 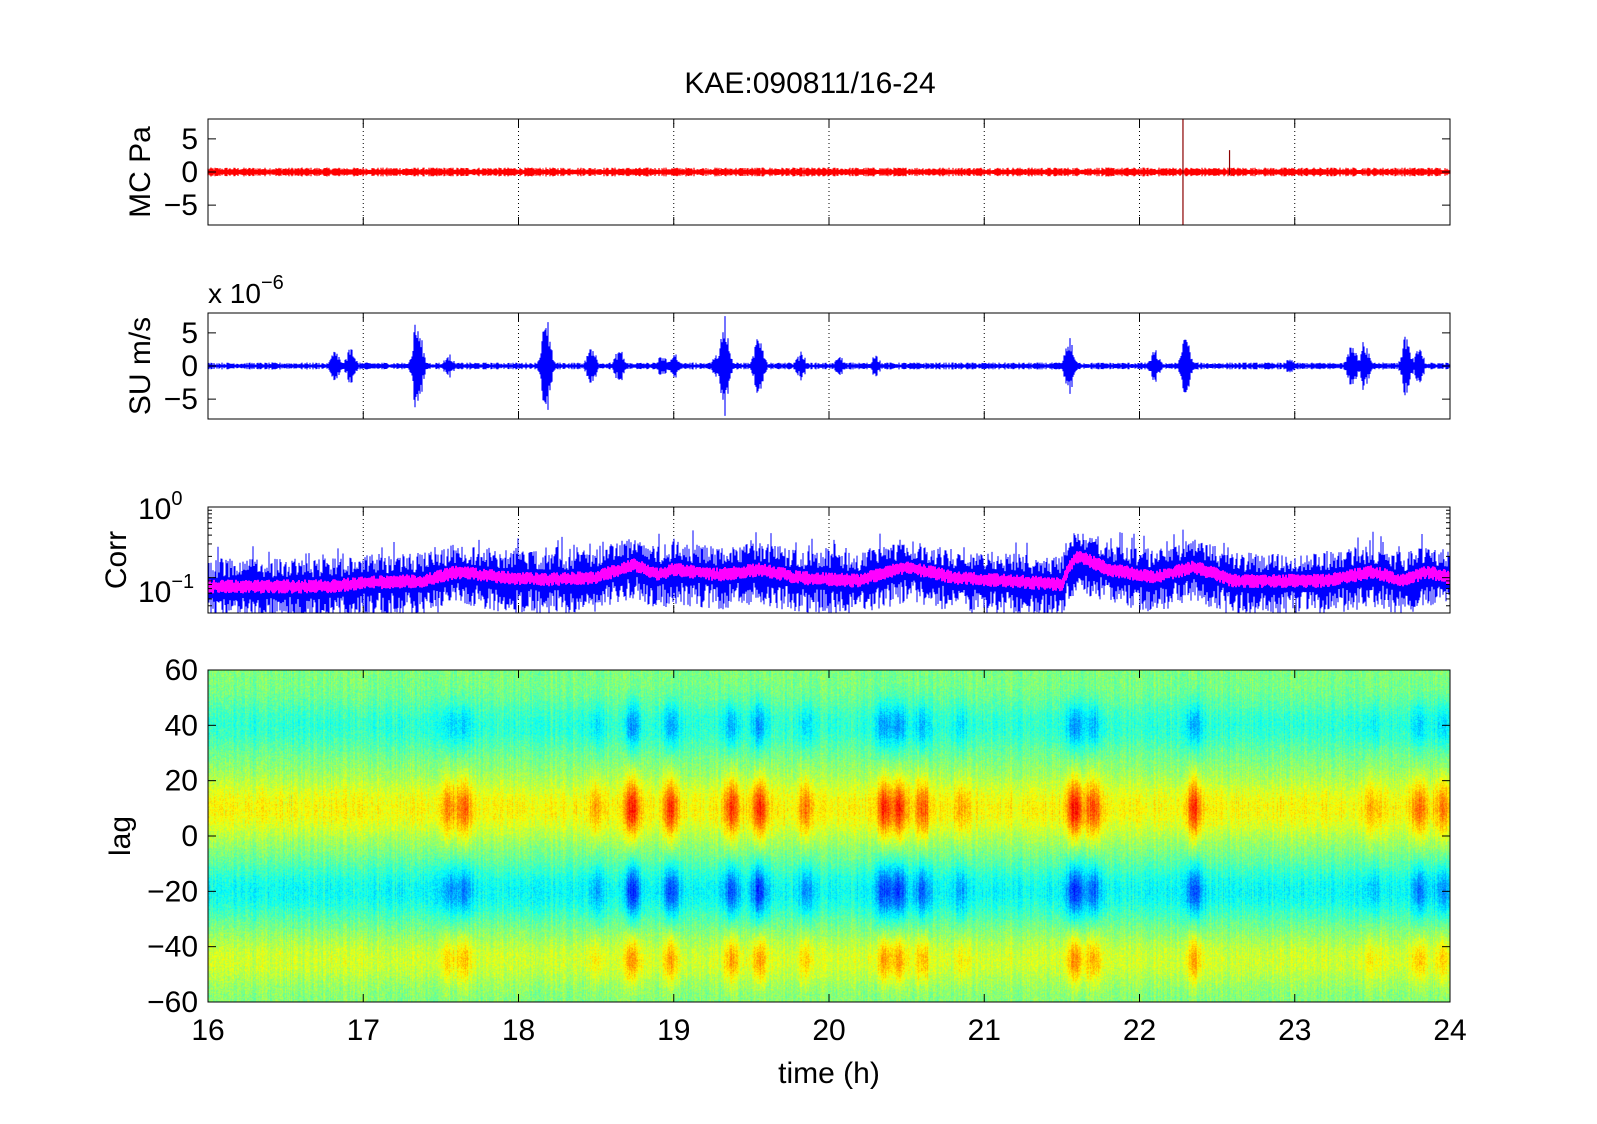 I want to click on seismic-panel: 50−5 SU m/s x 10−6, so click(x=787, y=346).